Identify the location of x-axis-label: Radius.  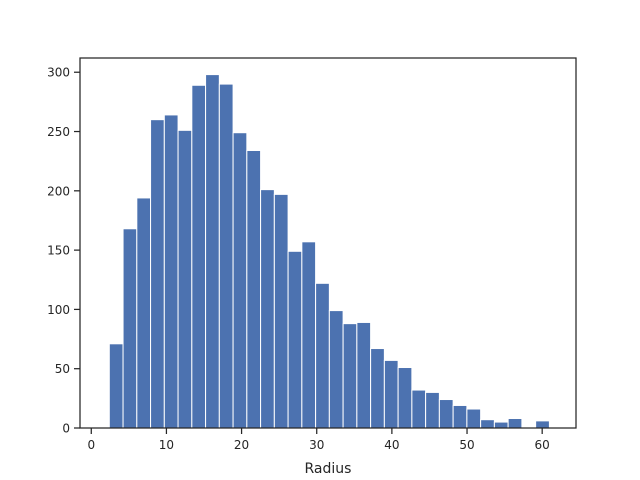
(328, 469).